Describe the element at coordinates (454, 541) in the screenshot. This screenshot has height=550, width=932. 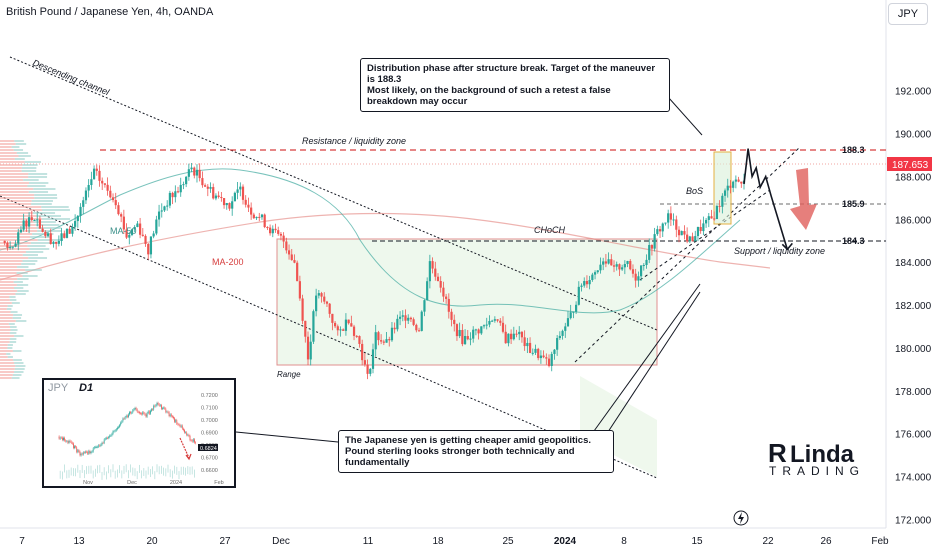
I see `x-axis: 7 13 20 27 Dec 11 18 25 2024 8 15 22 26 Feb` at that location.